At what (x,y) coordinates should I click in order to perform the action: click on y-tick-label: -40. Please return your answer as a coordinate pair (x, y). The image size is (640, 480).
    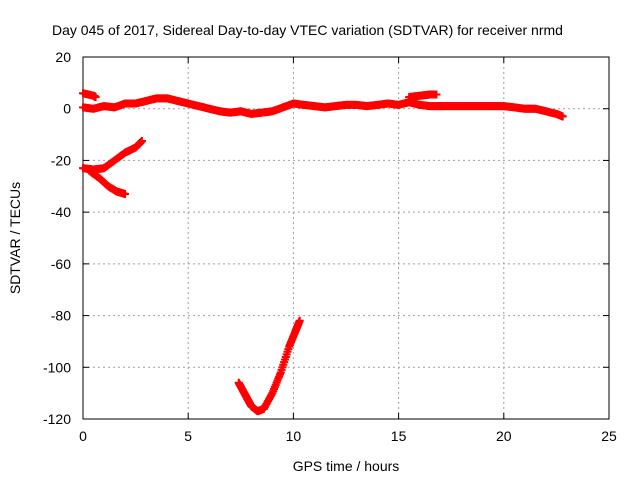
    Looking at the image, I should click on (61, 212).